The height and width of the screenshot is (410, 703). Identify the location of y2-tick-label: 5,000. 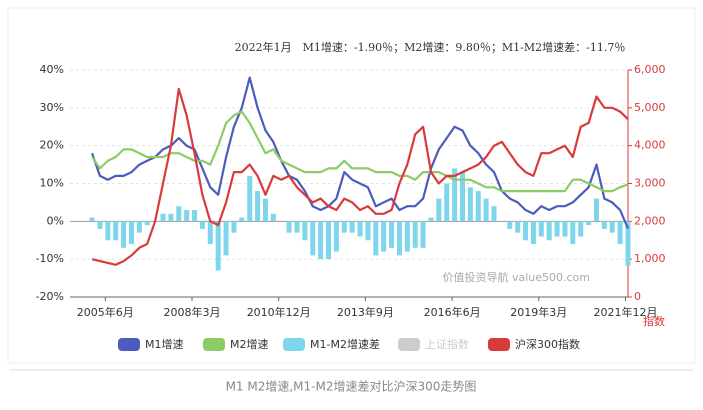
(650, 107).